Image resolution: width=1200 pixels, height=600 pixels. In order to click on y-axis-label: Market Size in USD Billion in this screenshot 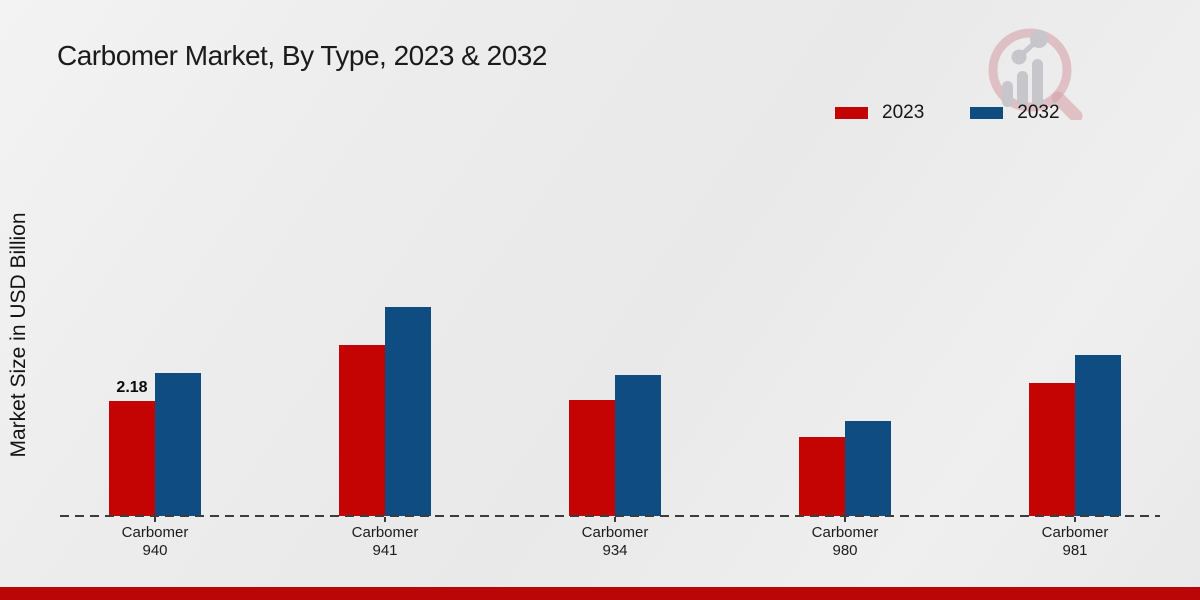, I will do `click(18, 335)`.